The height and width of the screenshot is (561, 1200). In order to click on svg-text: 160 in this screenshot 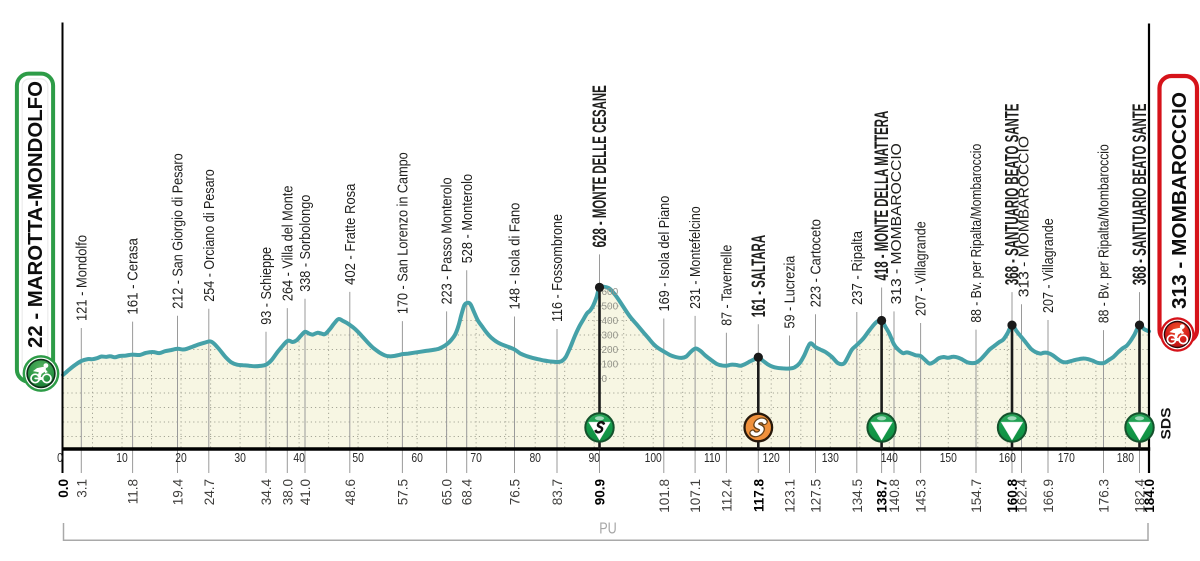, I will do `click(1007, 457)`.